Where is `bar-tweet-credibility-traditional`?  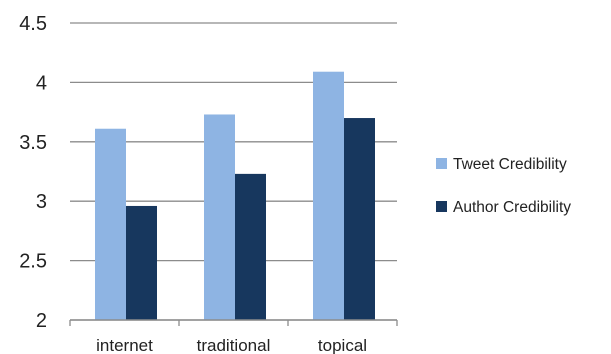 bar-tweet-credibility-traditional is located at coordinates (219, 217).